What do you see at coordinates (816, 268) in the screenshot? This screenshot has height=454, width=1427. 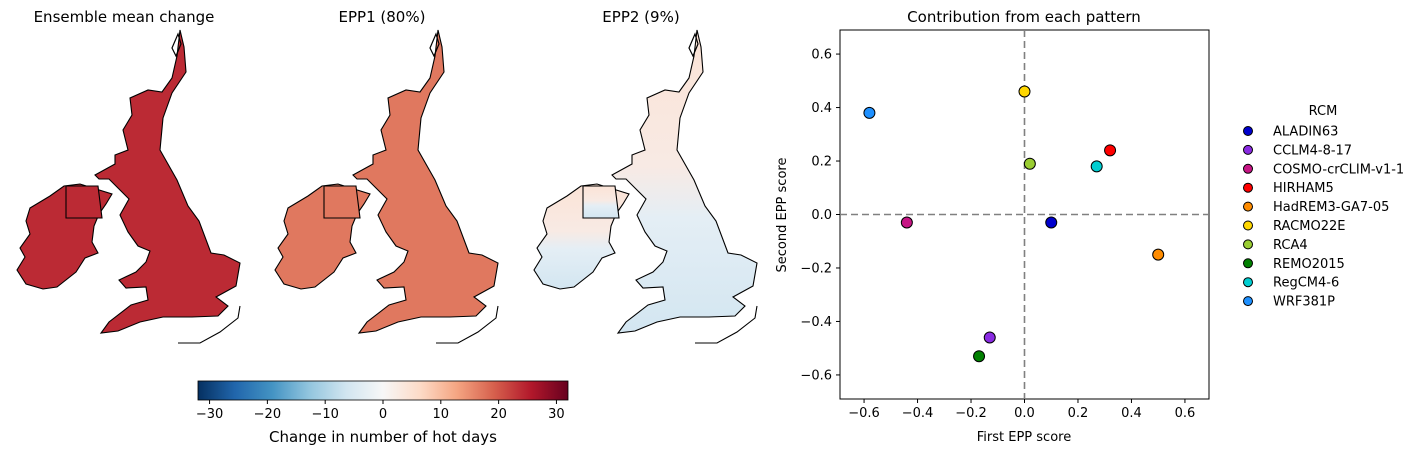 I see `y-tick-label: −0.2` at bounding box center [816, 268].